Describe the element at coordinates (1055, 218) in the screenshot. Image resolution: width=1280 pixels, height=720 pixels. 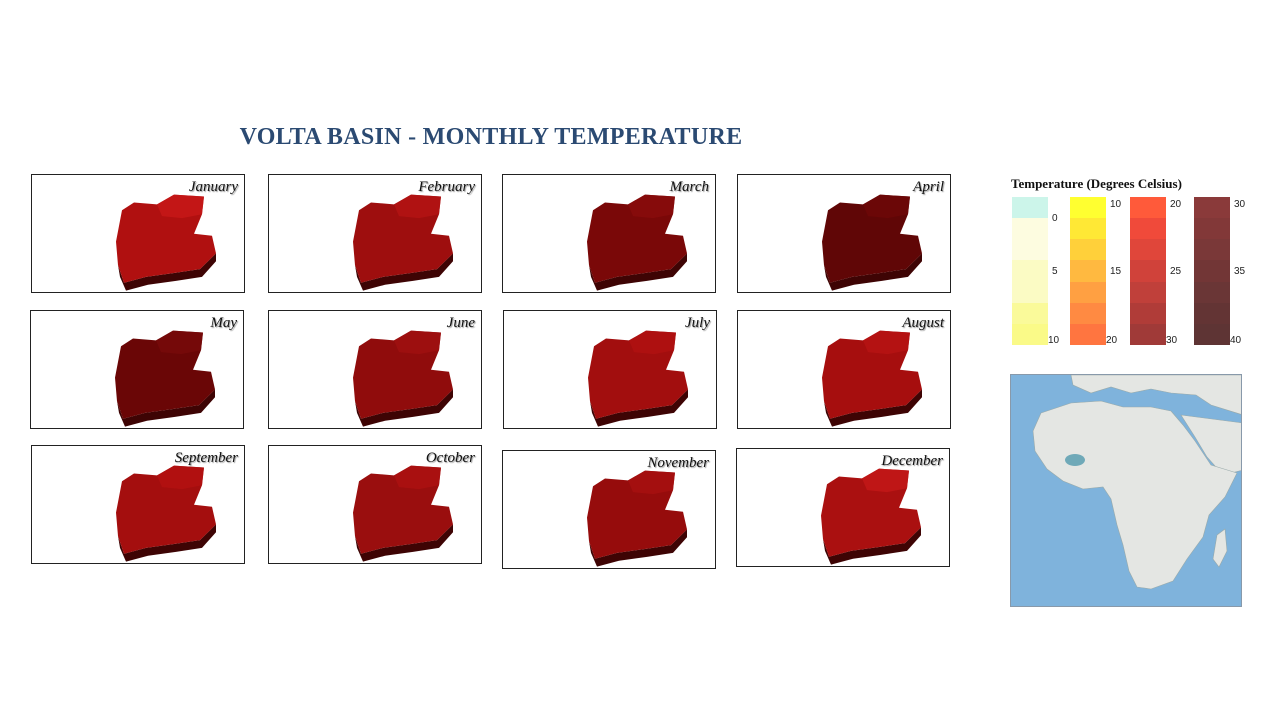
I see `legend-tick-label: 0` at that location.